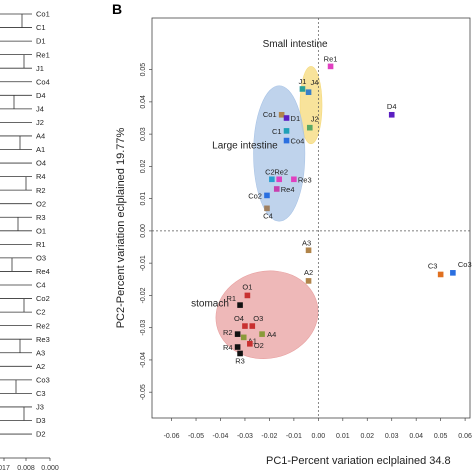  I want to click on x-tick-label: 0.06, so click(465, 436).